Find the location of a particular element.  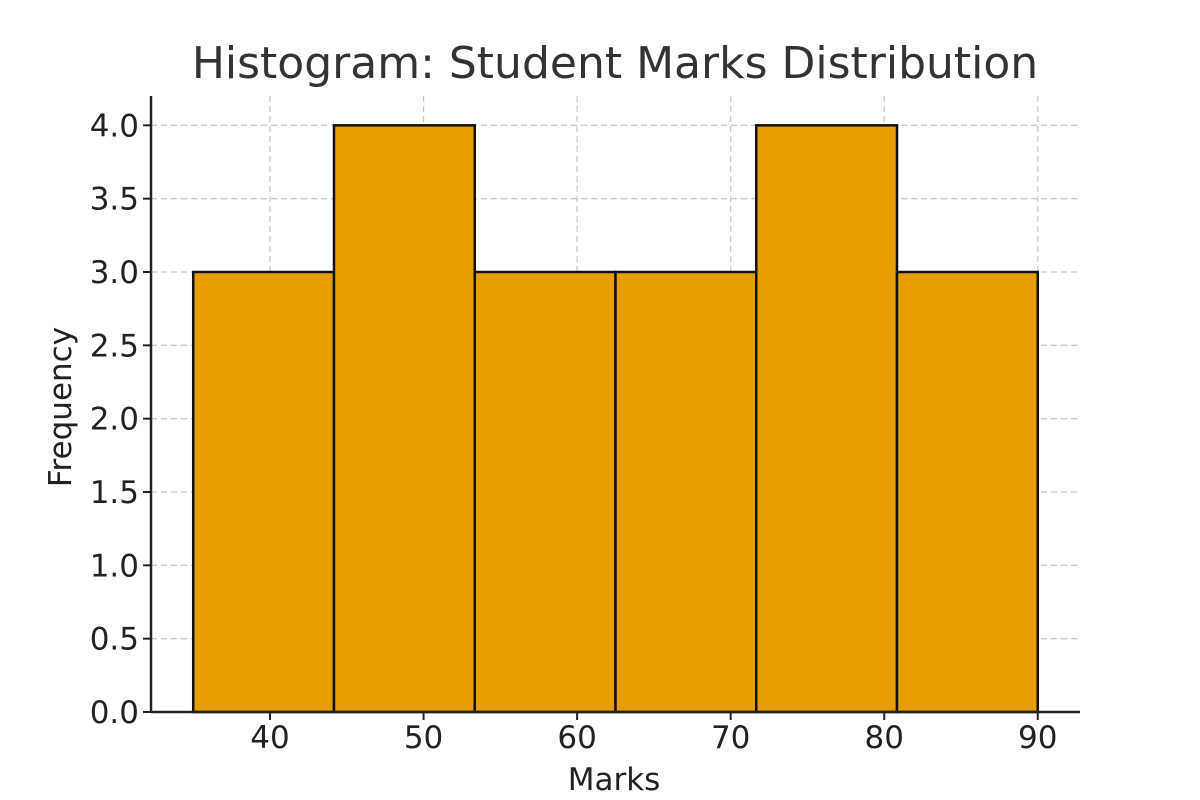

x-axis-label: Marks is located at coordinates (614, 780).